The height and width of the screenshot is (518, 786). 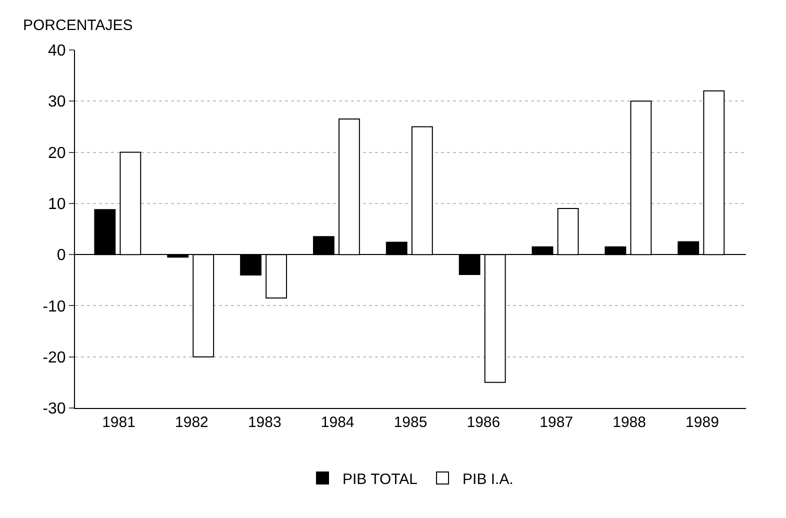 What do you see at coordinates (191, 422) in the screenshot?
I see `x-tick-label: 1982` at bounding box center [191, 422].